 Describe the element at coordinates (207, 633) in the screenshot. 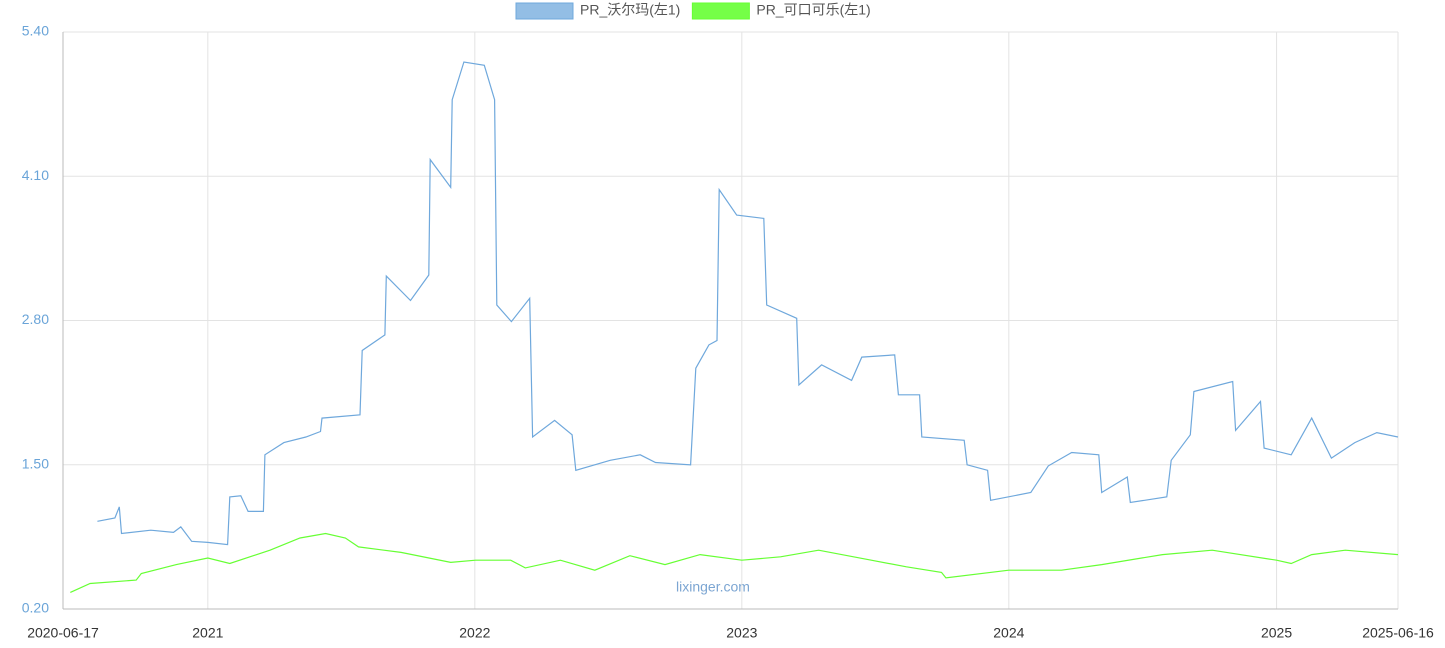

I see `x-tick-label: 2021` at that location.